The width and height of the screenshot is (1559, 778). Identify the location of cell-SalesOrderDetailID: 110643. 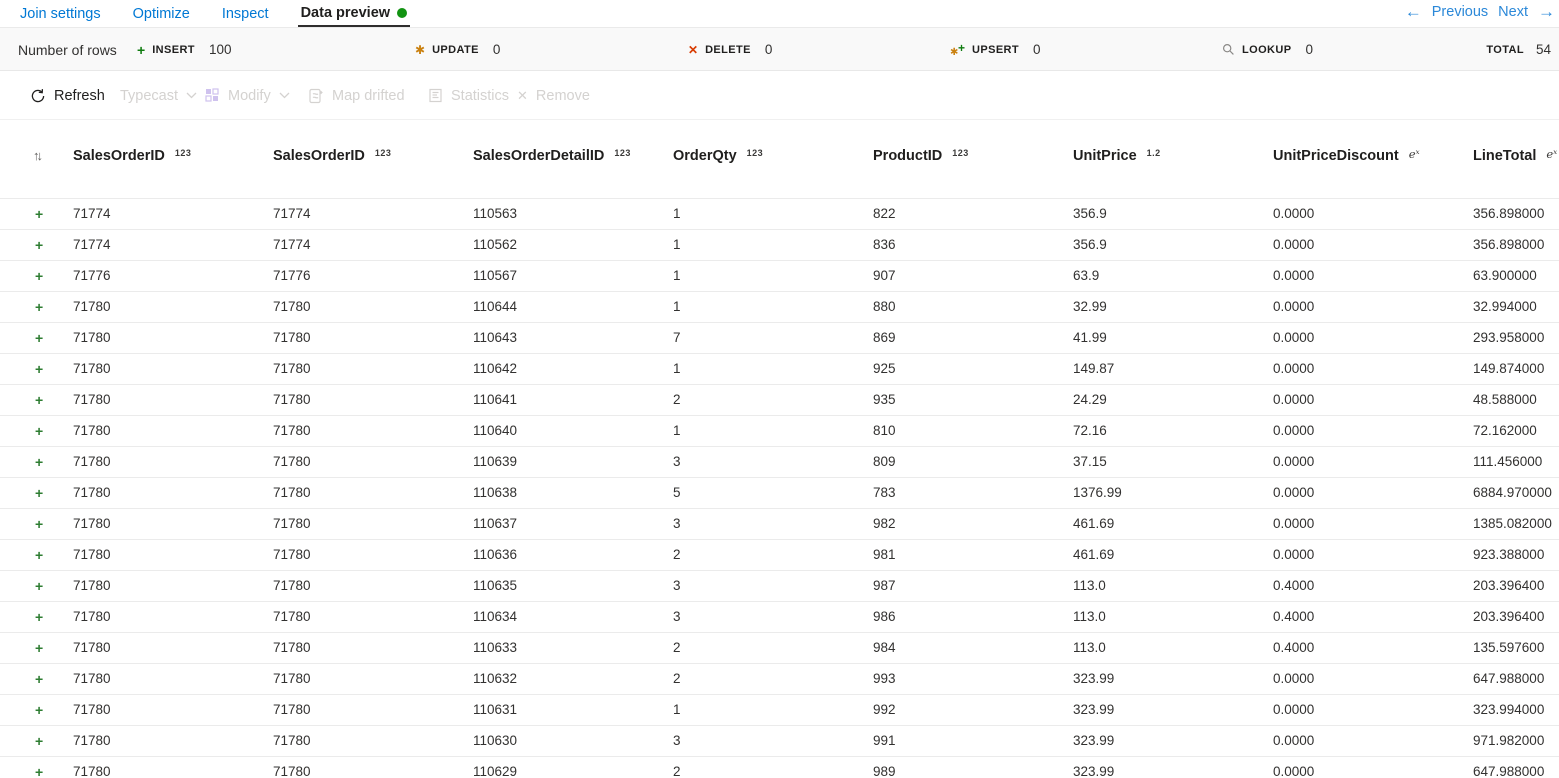
(495, 337).